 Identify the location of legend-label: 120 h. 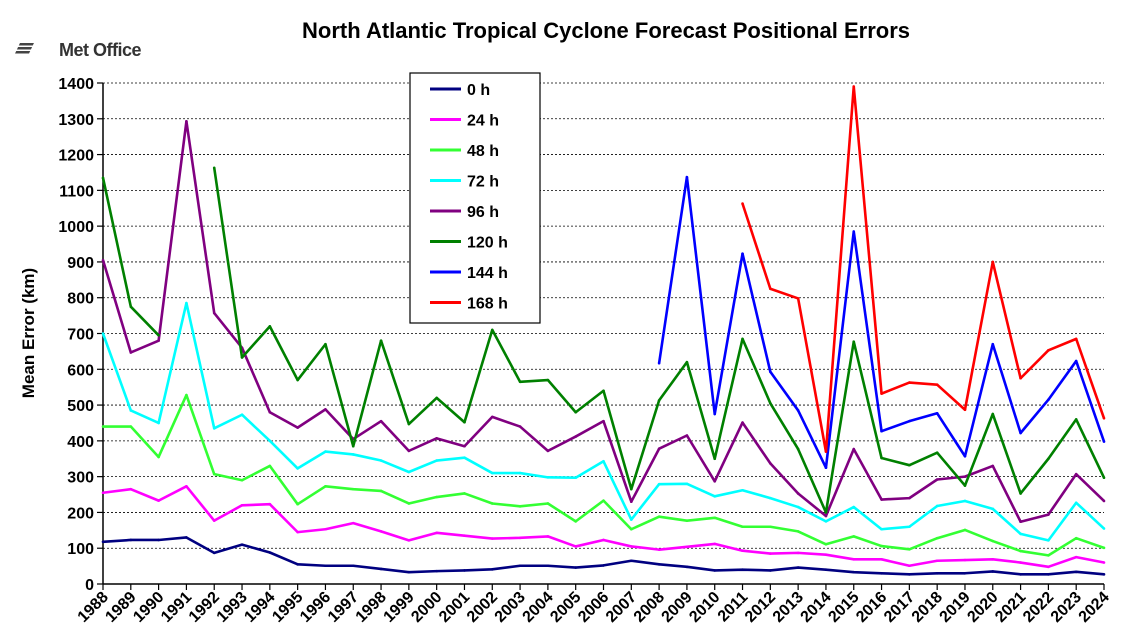
(487, 243).